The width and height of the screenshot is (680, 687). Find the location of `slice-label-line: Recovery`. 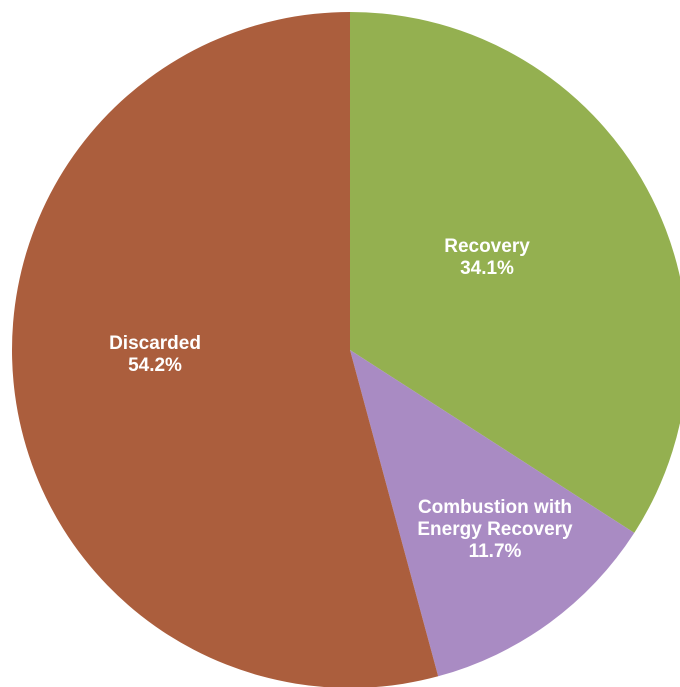

slice-label-line: Recovery is located at coordinates (487, 246).